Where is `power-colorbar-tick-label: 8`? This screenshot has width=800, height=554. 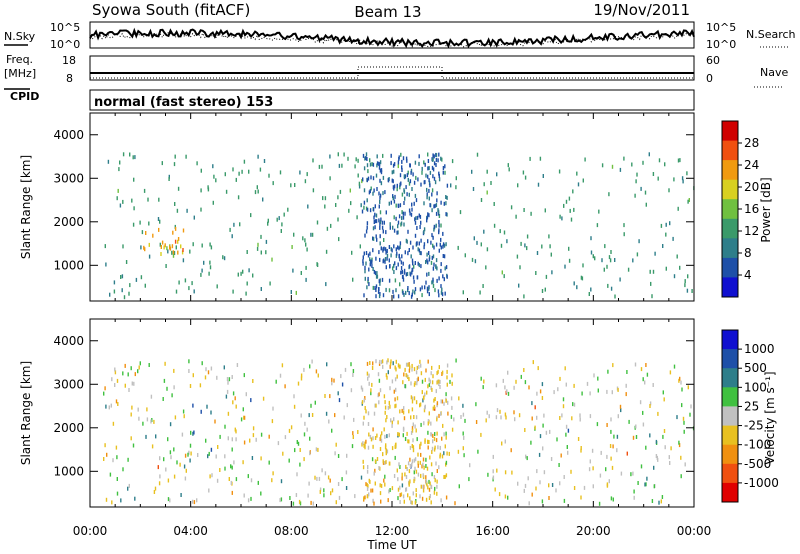
power-colorbar-tick-label: 8 is located at coordinates (748, 253).